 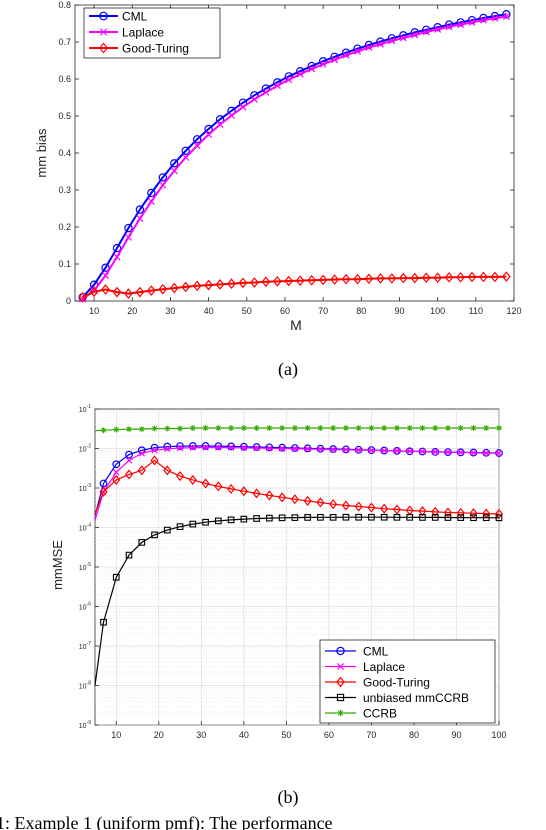 I want to click on legend-label: CML, so click(x=376, y=652).